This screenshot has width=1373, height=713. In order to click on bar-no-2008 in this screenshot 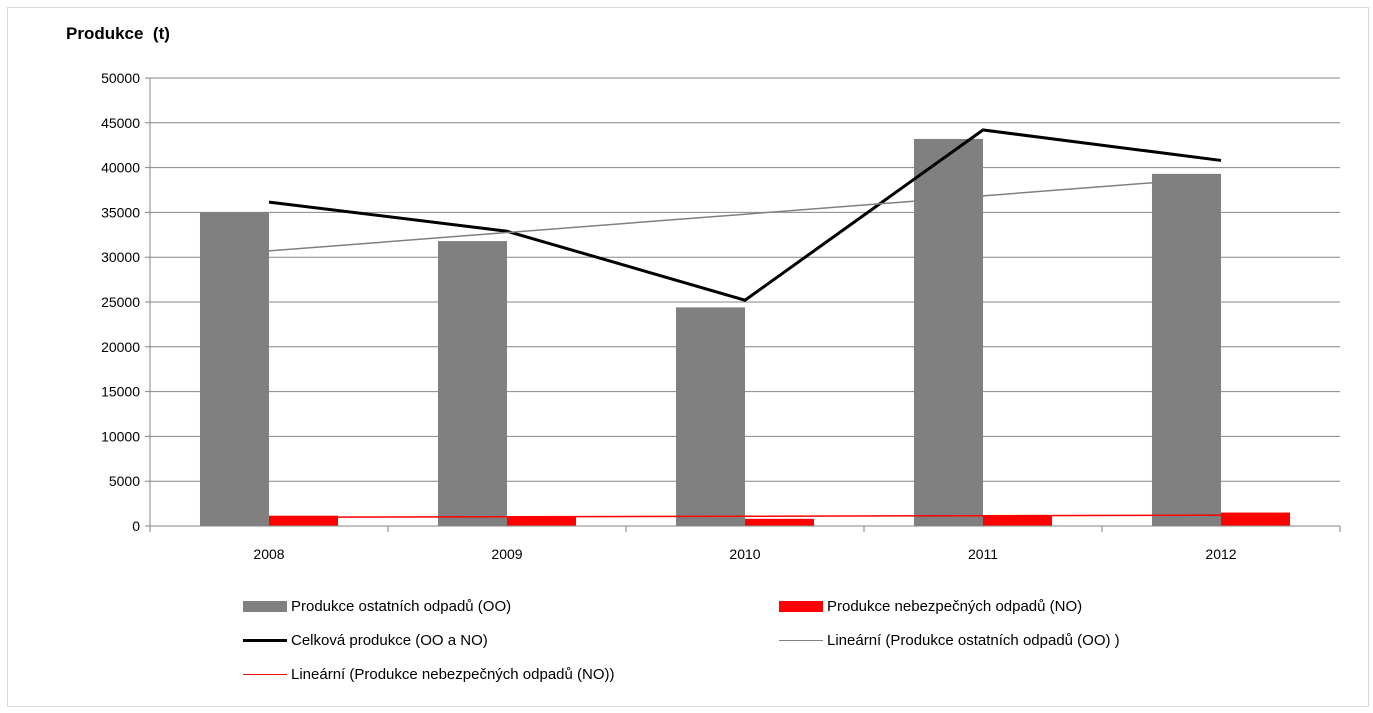, I will do `click(304, 520)`.